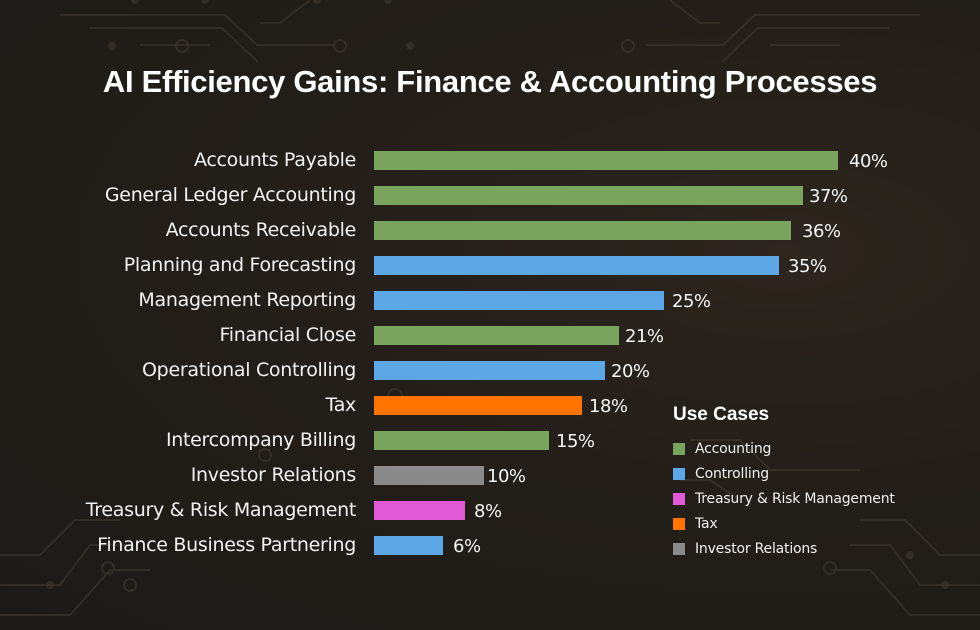 This screenshot has width=980, height=630. I want to click on bar-label: Treasury & Risk Management, so click(221, 510).